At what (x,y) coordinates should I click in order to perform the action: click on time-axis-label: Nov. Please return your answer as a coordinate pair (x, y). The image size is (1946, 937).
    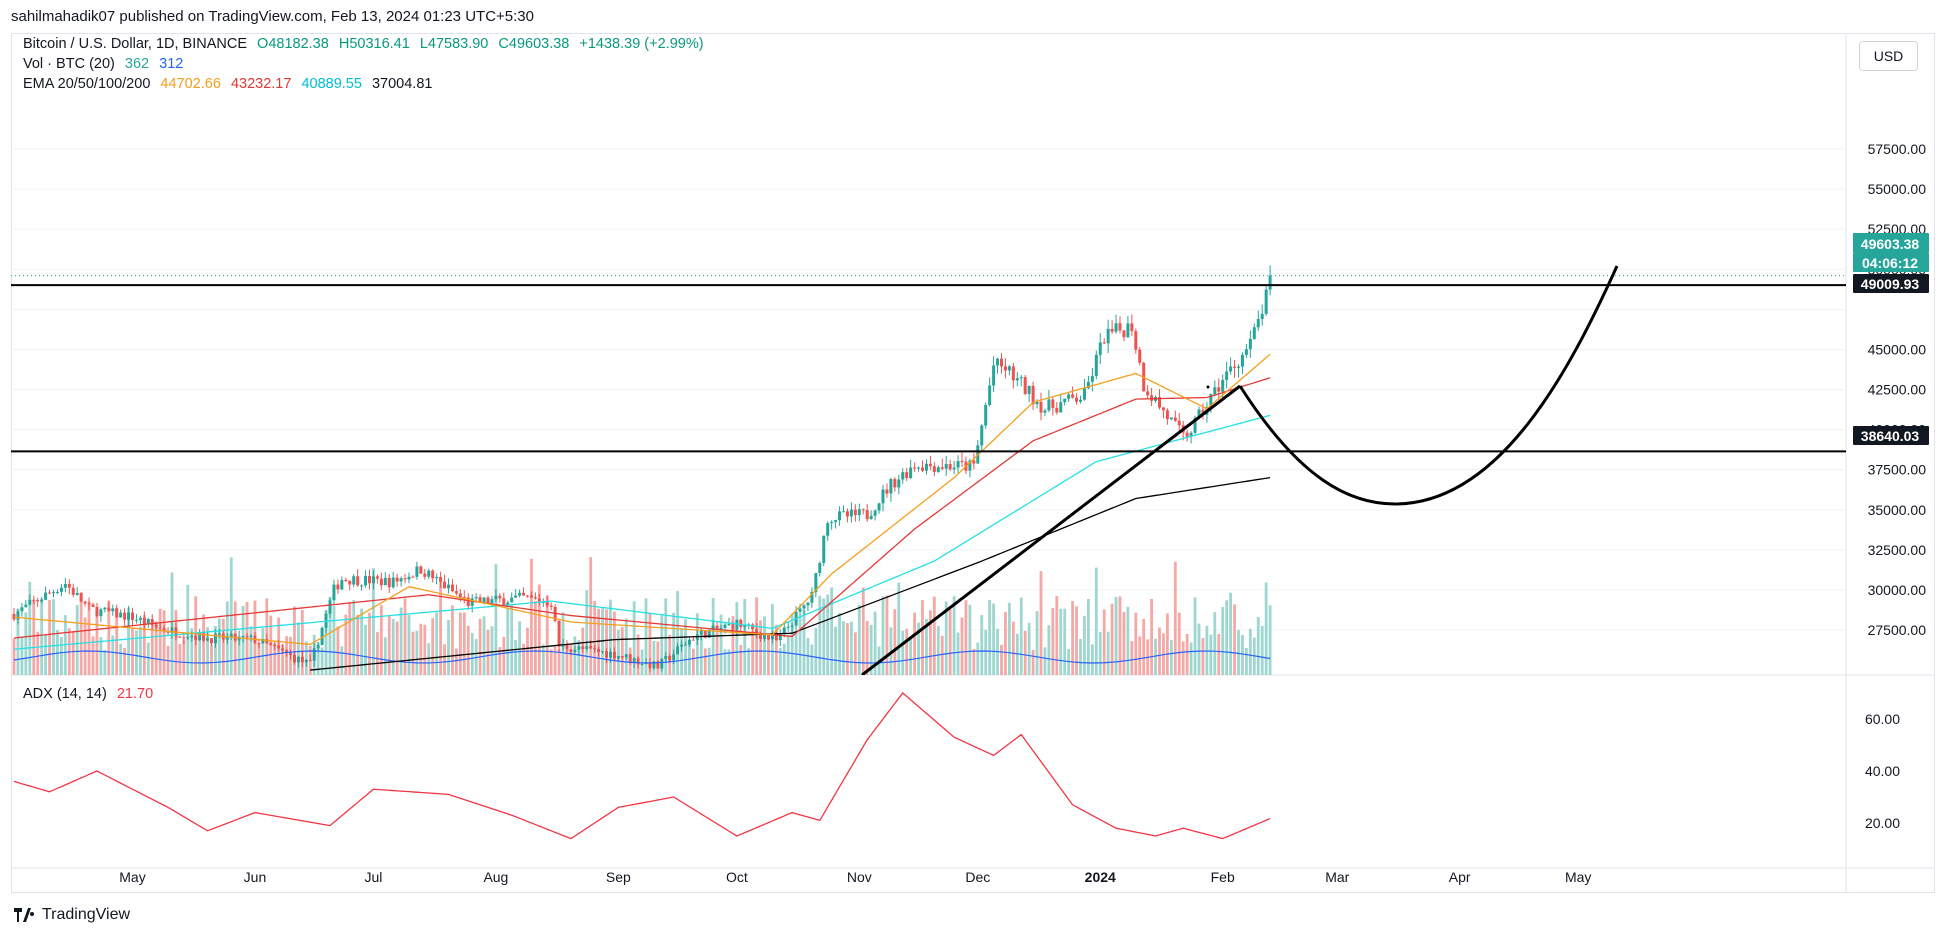
    Looking at the image, I should click on (859, 877).